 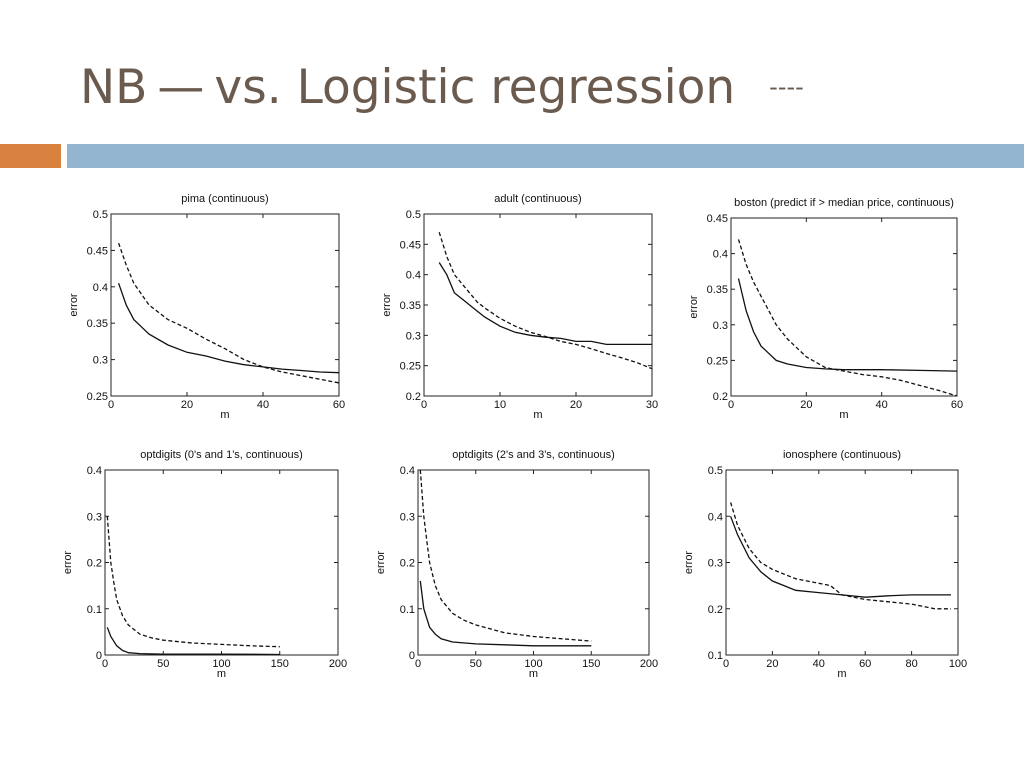 I want to click on accent-bar-orange, so click(x=30, y=156).